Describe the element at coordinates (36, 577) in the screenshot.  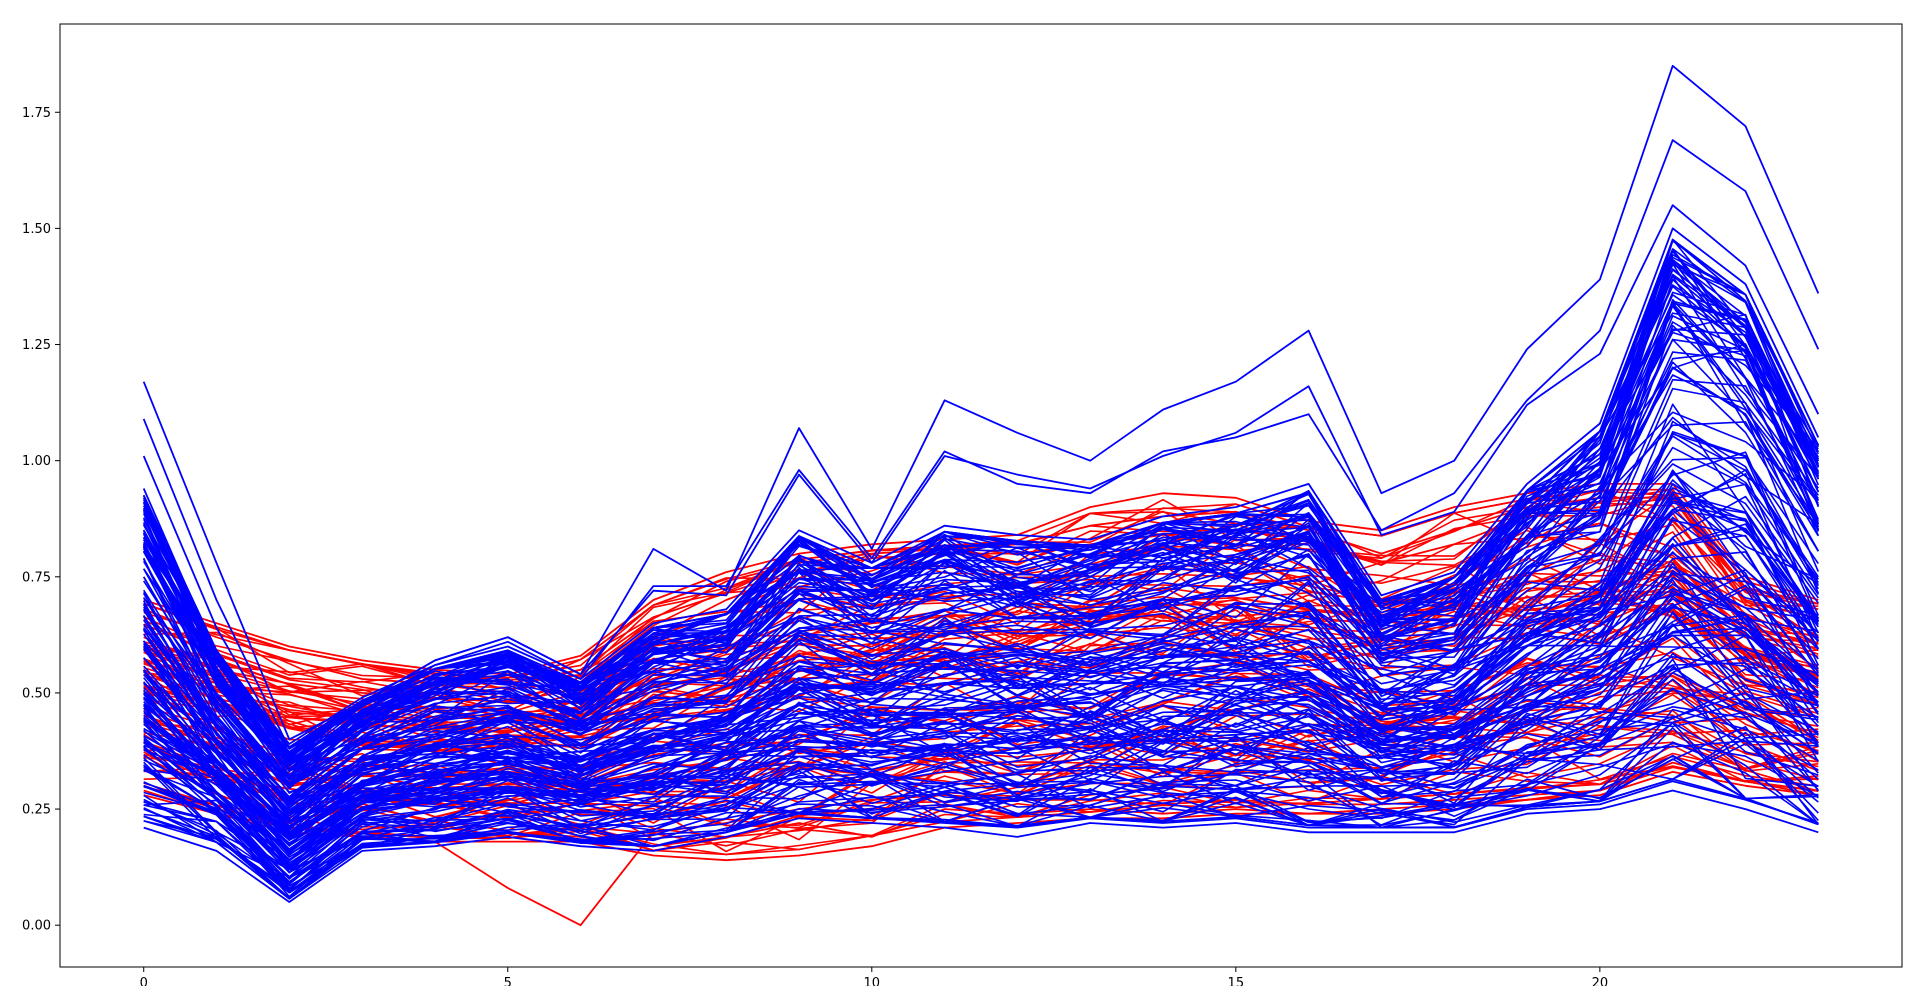
I see `y-tick-label: 0.75` at that location.